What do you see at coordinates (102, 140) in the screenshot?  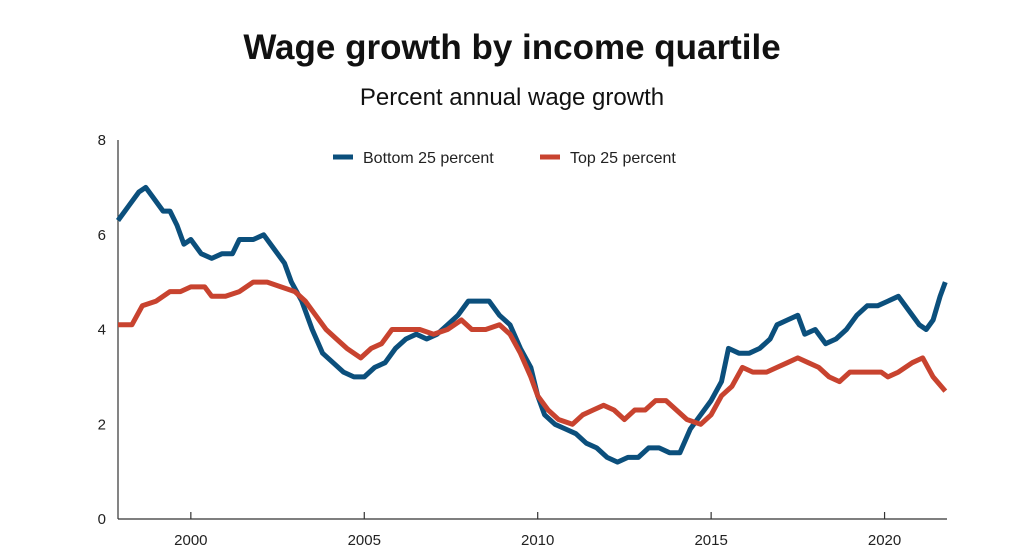 I see `y-tick-label: 8` at bounding box center [102, 140].